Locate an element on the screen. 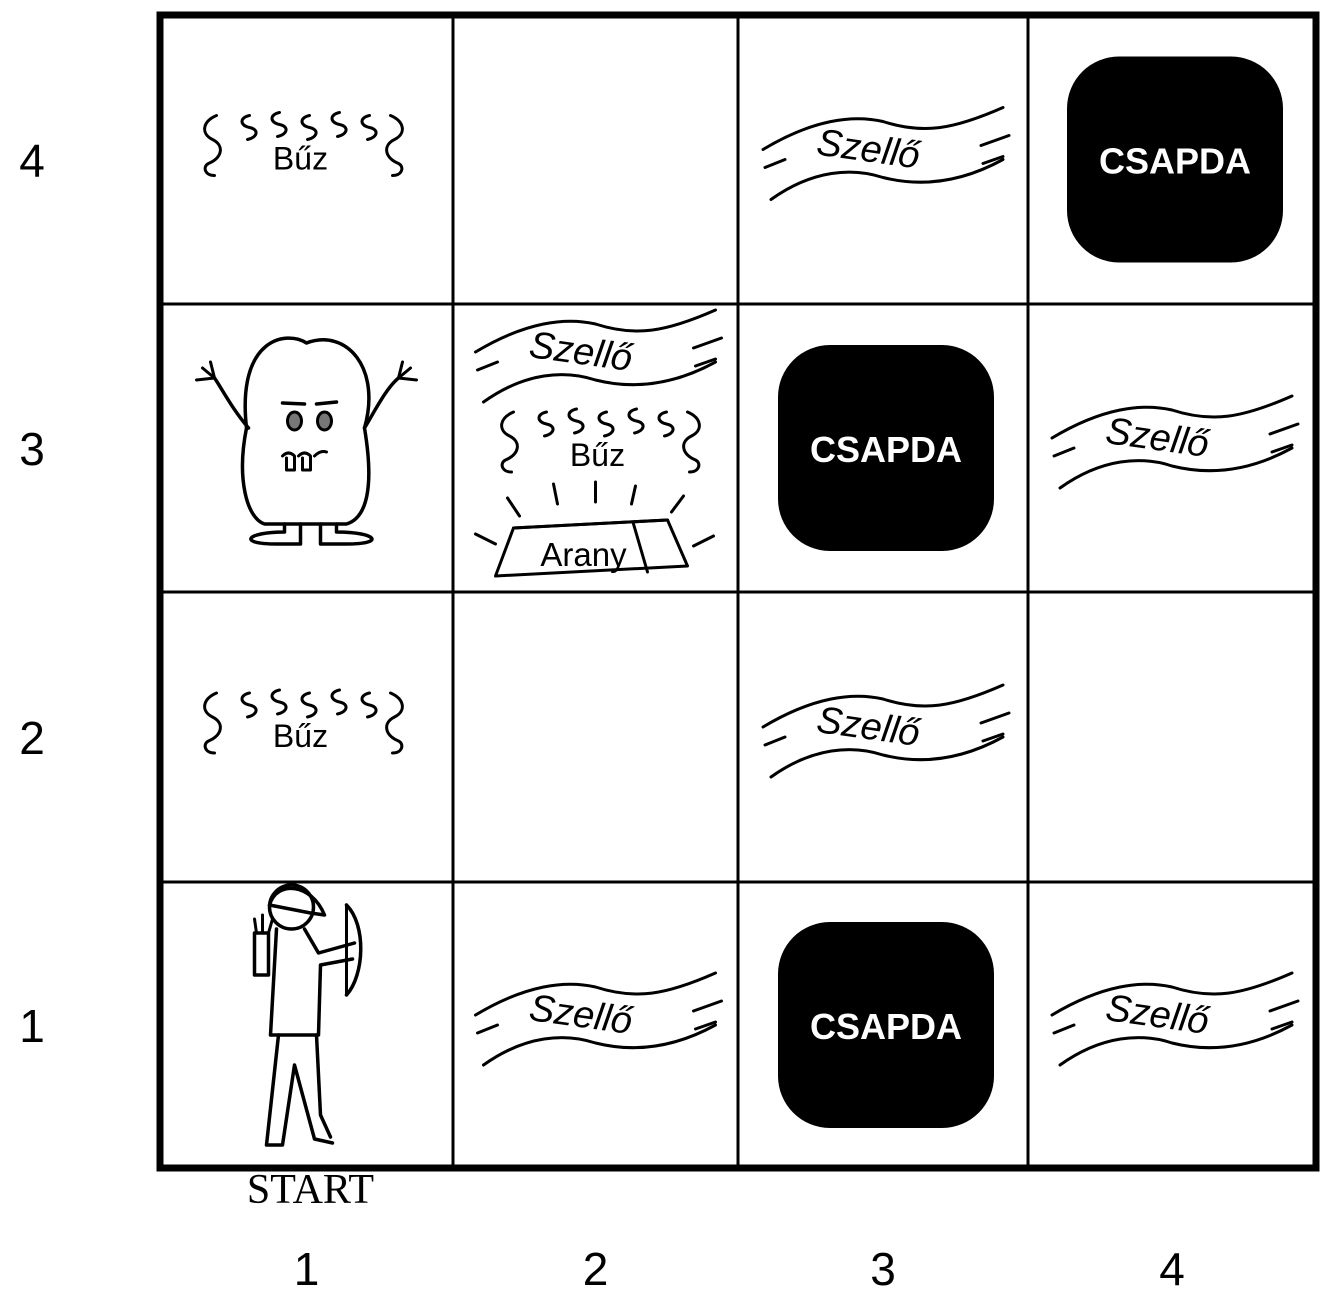  row-label-1: 1 is located at coordinates (32, 1026).